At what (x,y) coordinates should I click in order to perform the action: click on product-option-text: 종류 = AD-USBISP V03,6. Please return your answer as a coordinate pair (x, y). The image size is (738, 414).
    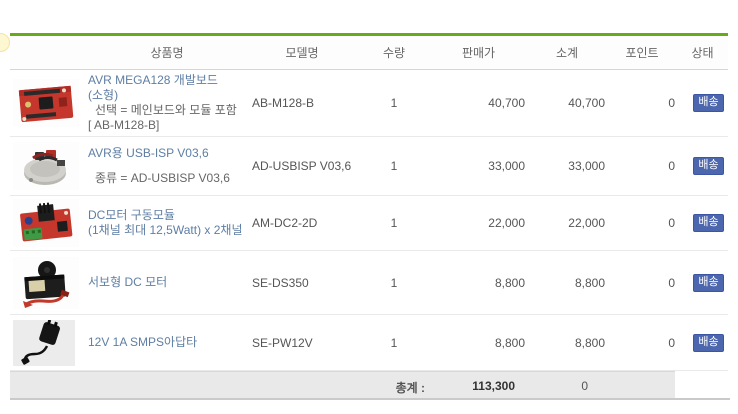
    Looking at the image, I should click on (162, 178).